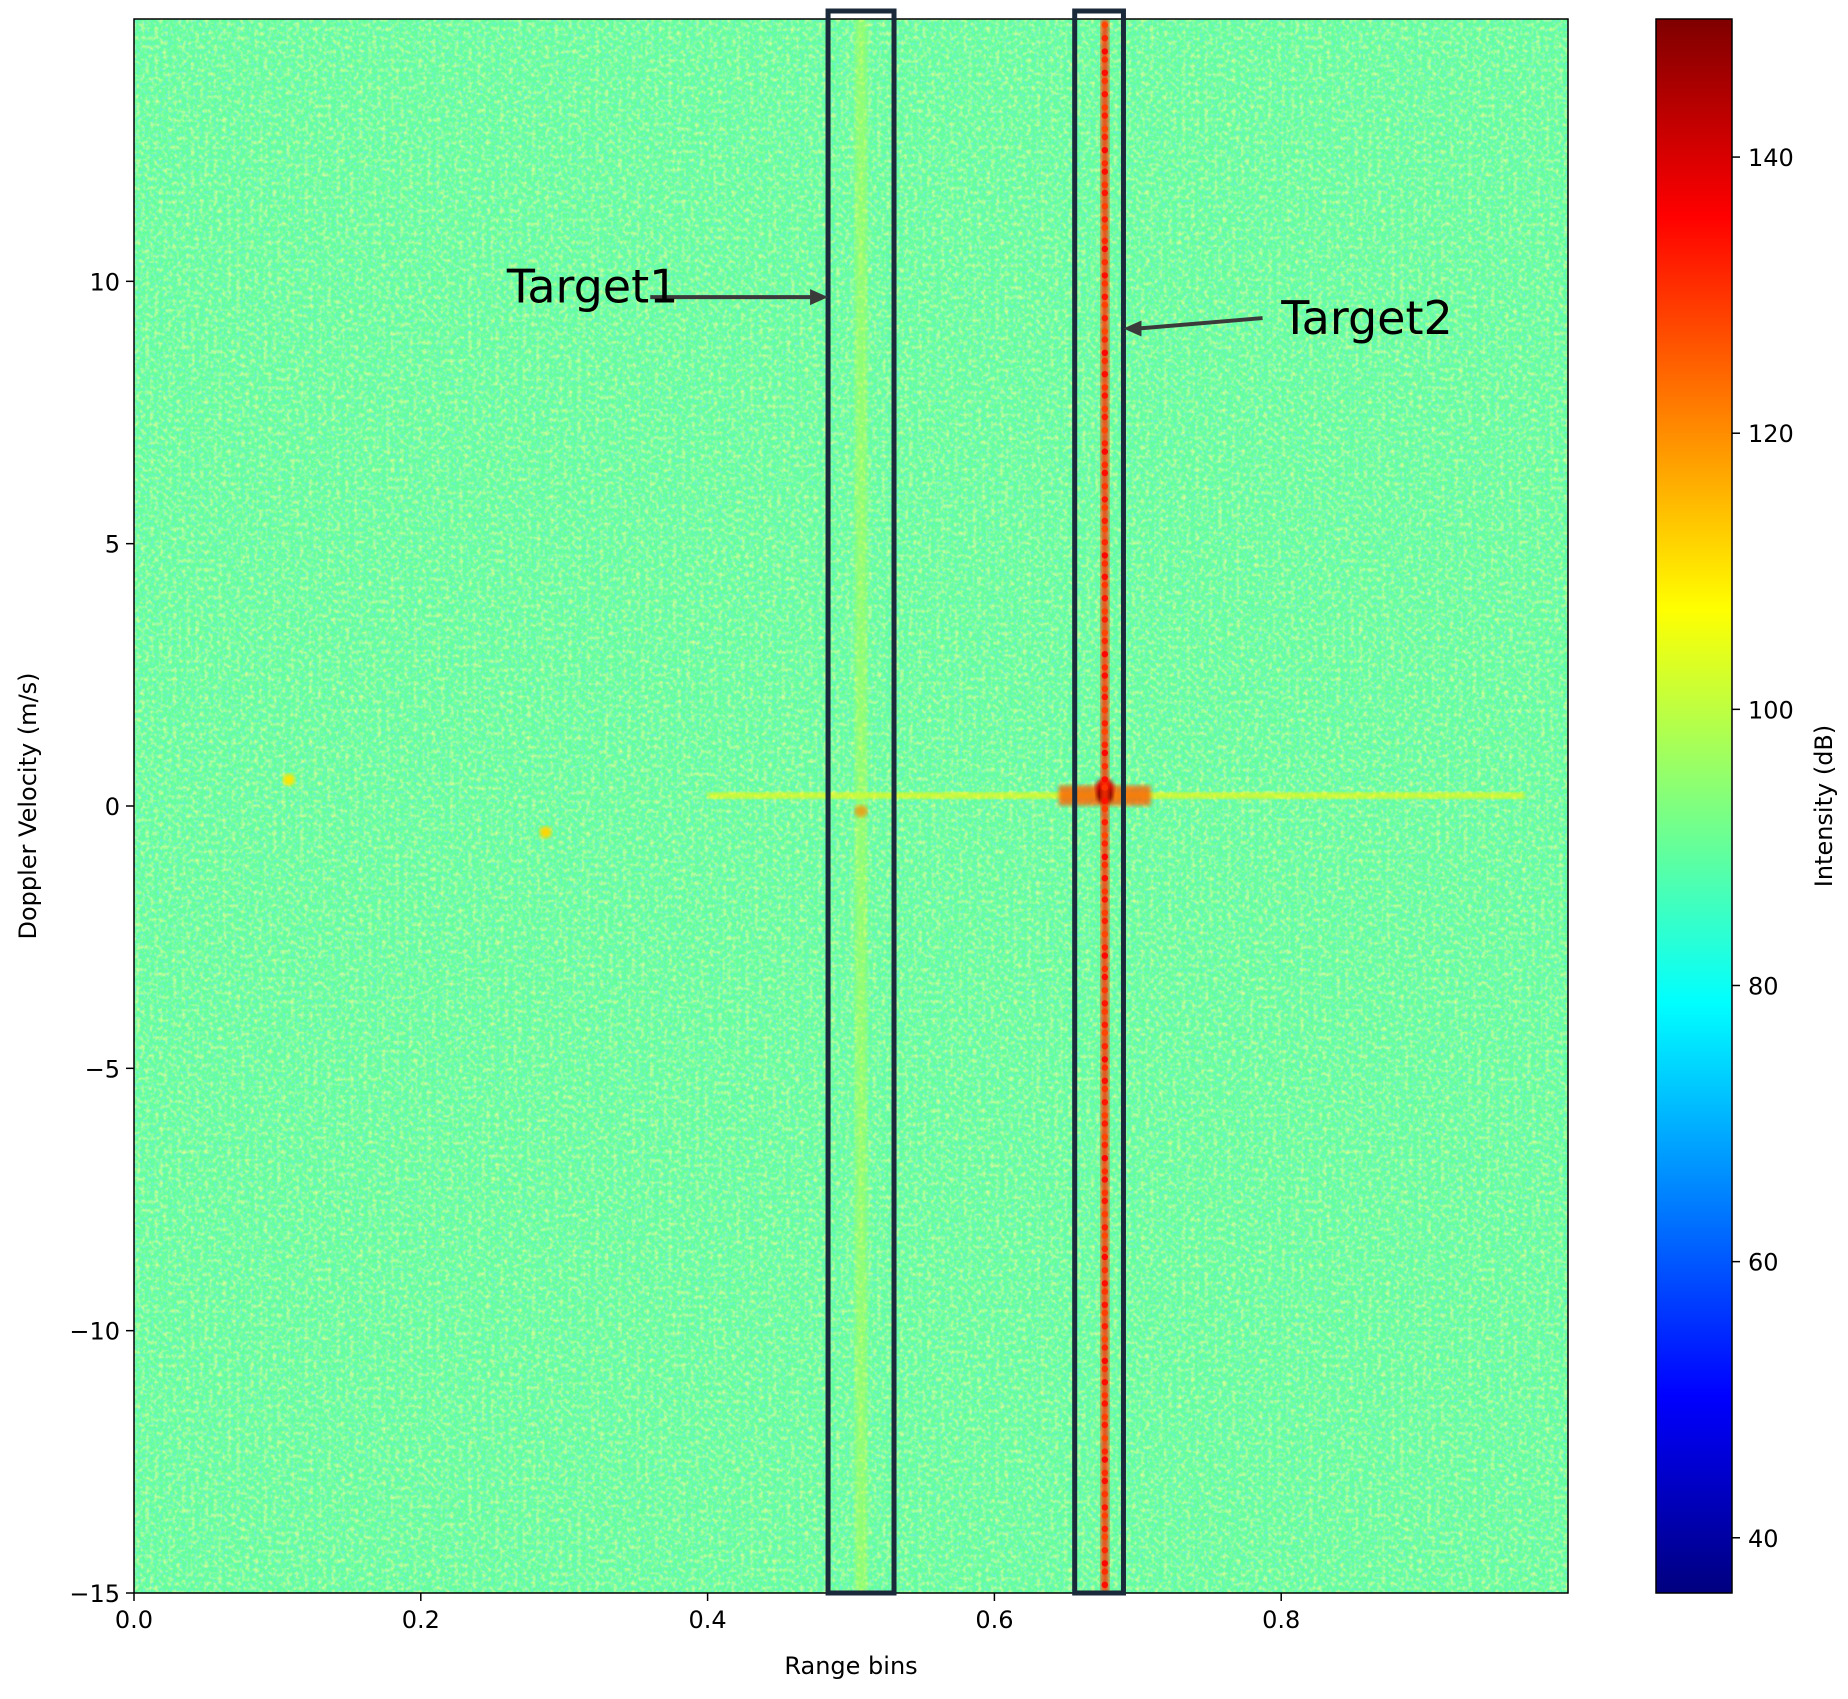  I want to click on y-tick-label: −10, so click(94, 1332).